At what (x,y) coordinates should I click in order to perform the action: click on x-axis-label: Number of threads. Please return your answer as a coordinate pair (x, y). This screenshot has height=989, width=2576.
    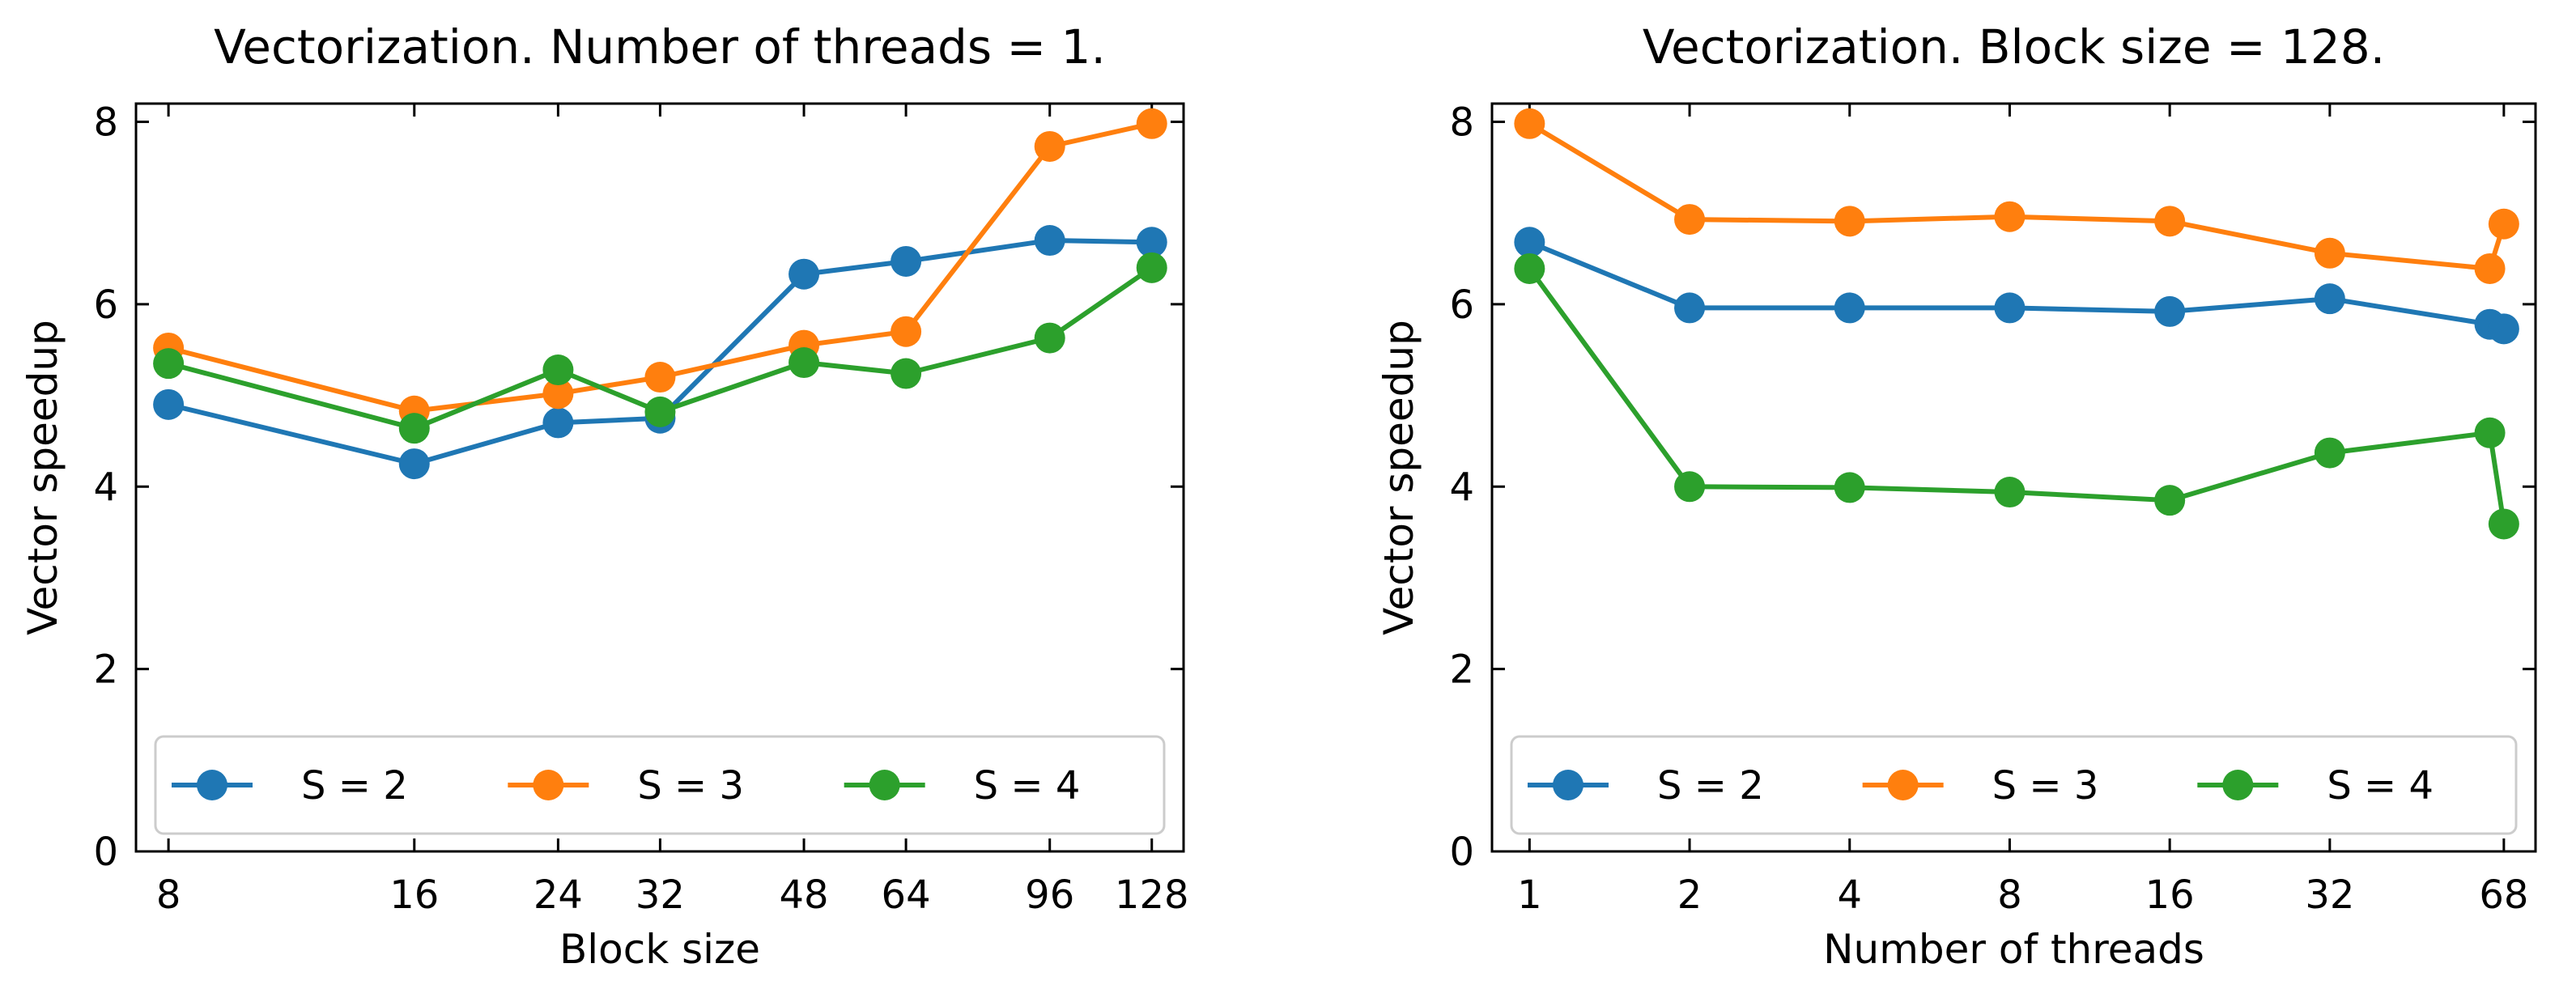
    Looking at the image, I should click on (2013, 950).